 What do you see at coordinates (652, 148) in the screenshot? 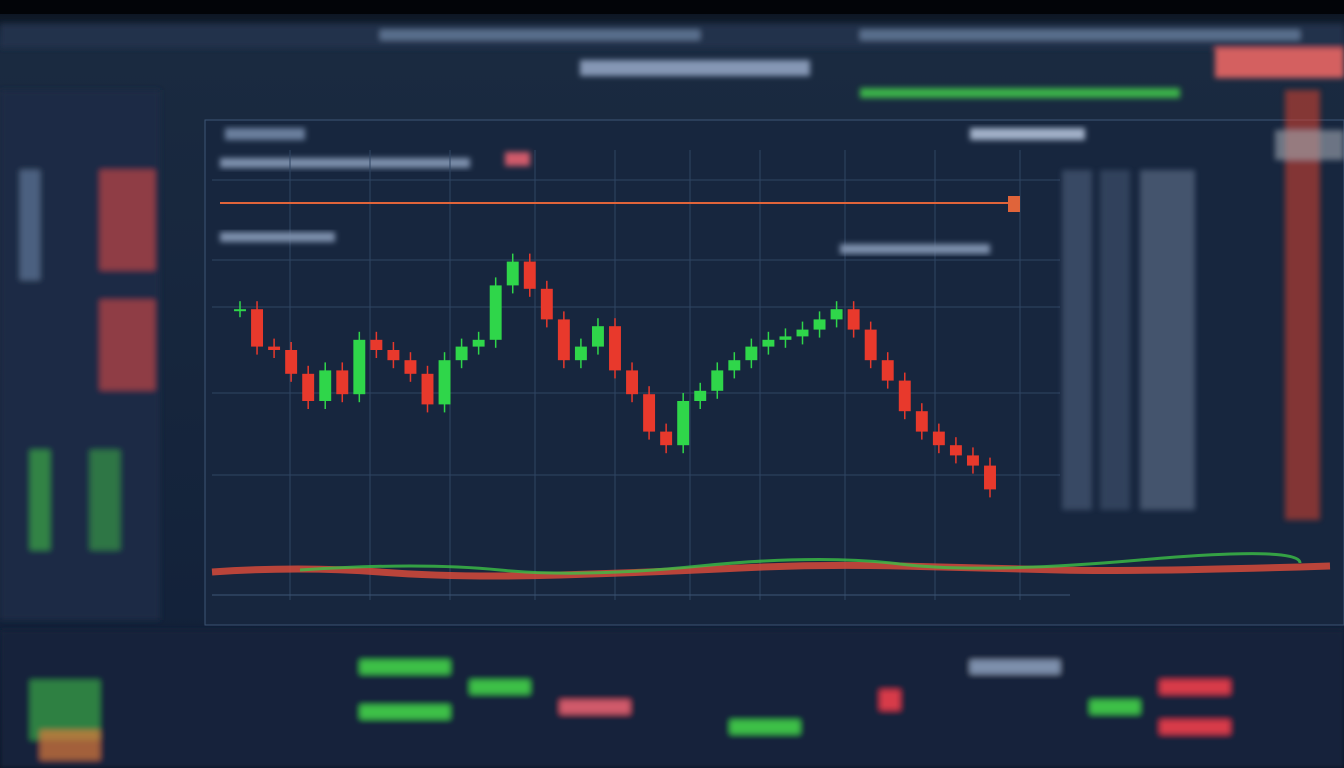
I see `chart-header` at bounding box center [652, 148].